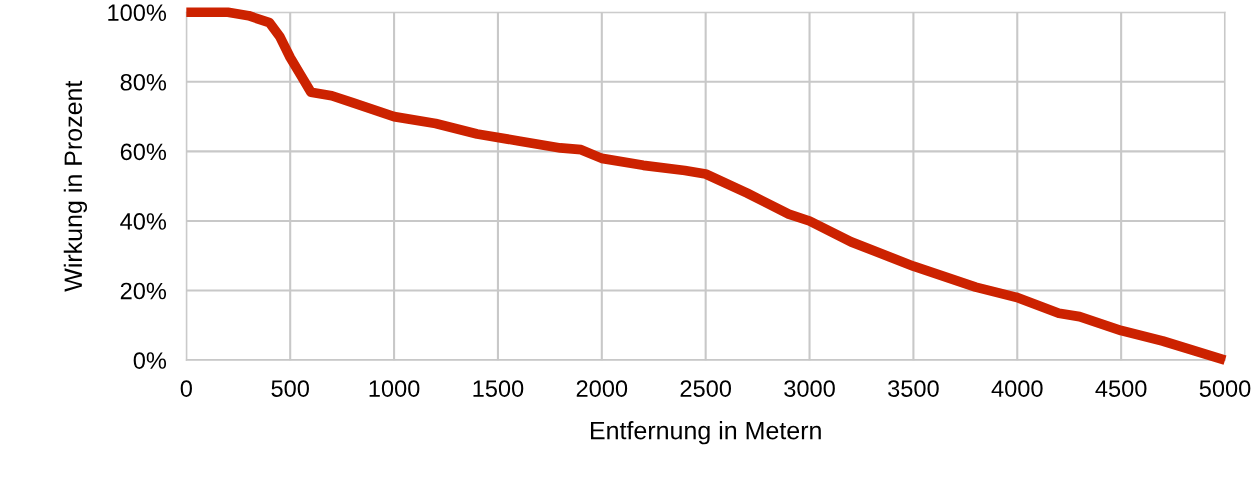 Image resolution: width=1259 pixels, height=490 pixels. I want to click on y-tick-label: 0%, so click(150, 360).